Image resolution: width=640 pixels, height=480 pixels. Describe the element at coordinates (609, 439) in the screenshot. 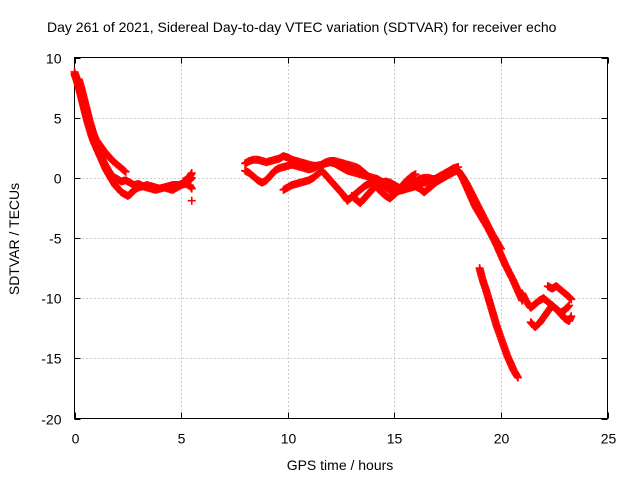

I see `x-tick-label: 25` at that location.